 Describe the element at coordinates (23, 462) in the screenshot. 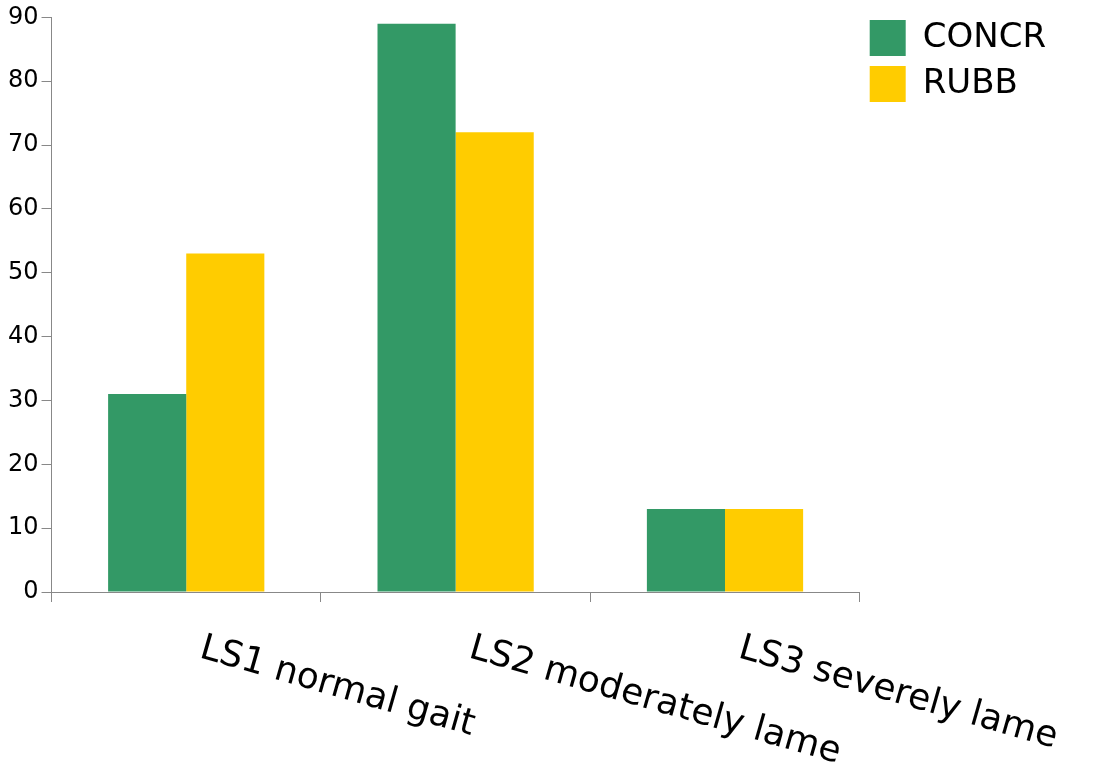

I see `y-tick-label: 20` at that location.